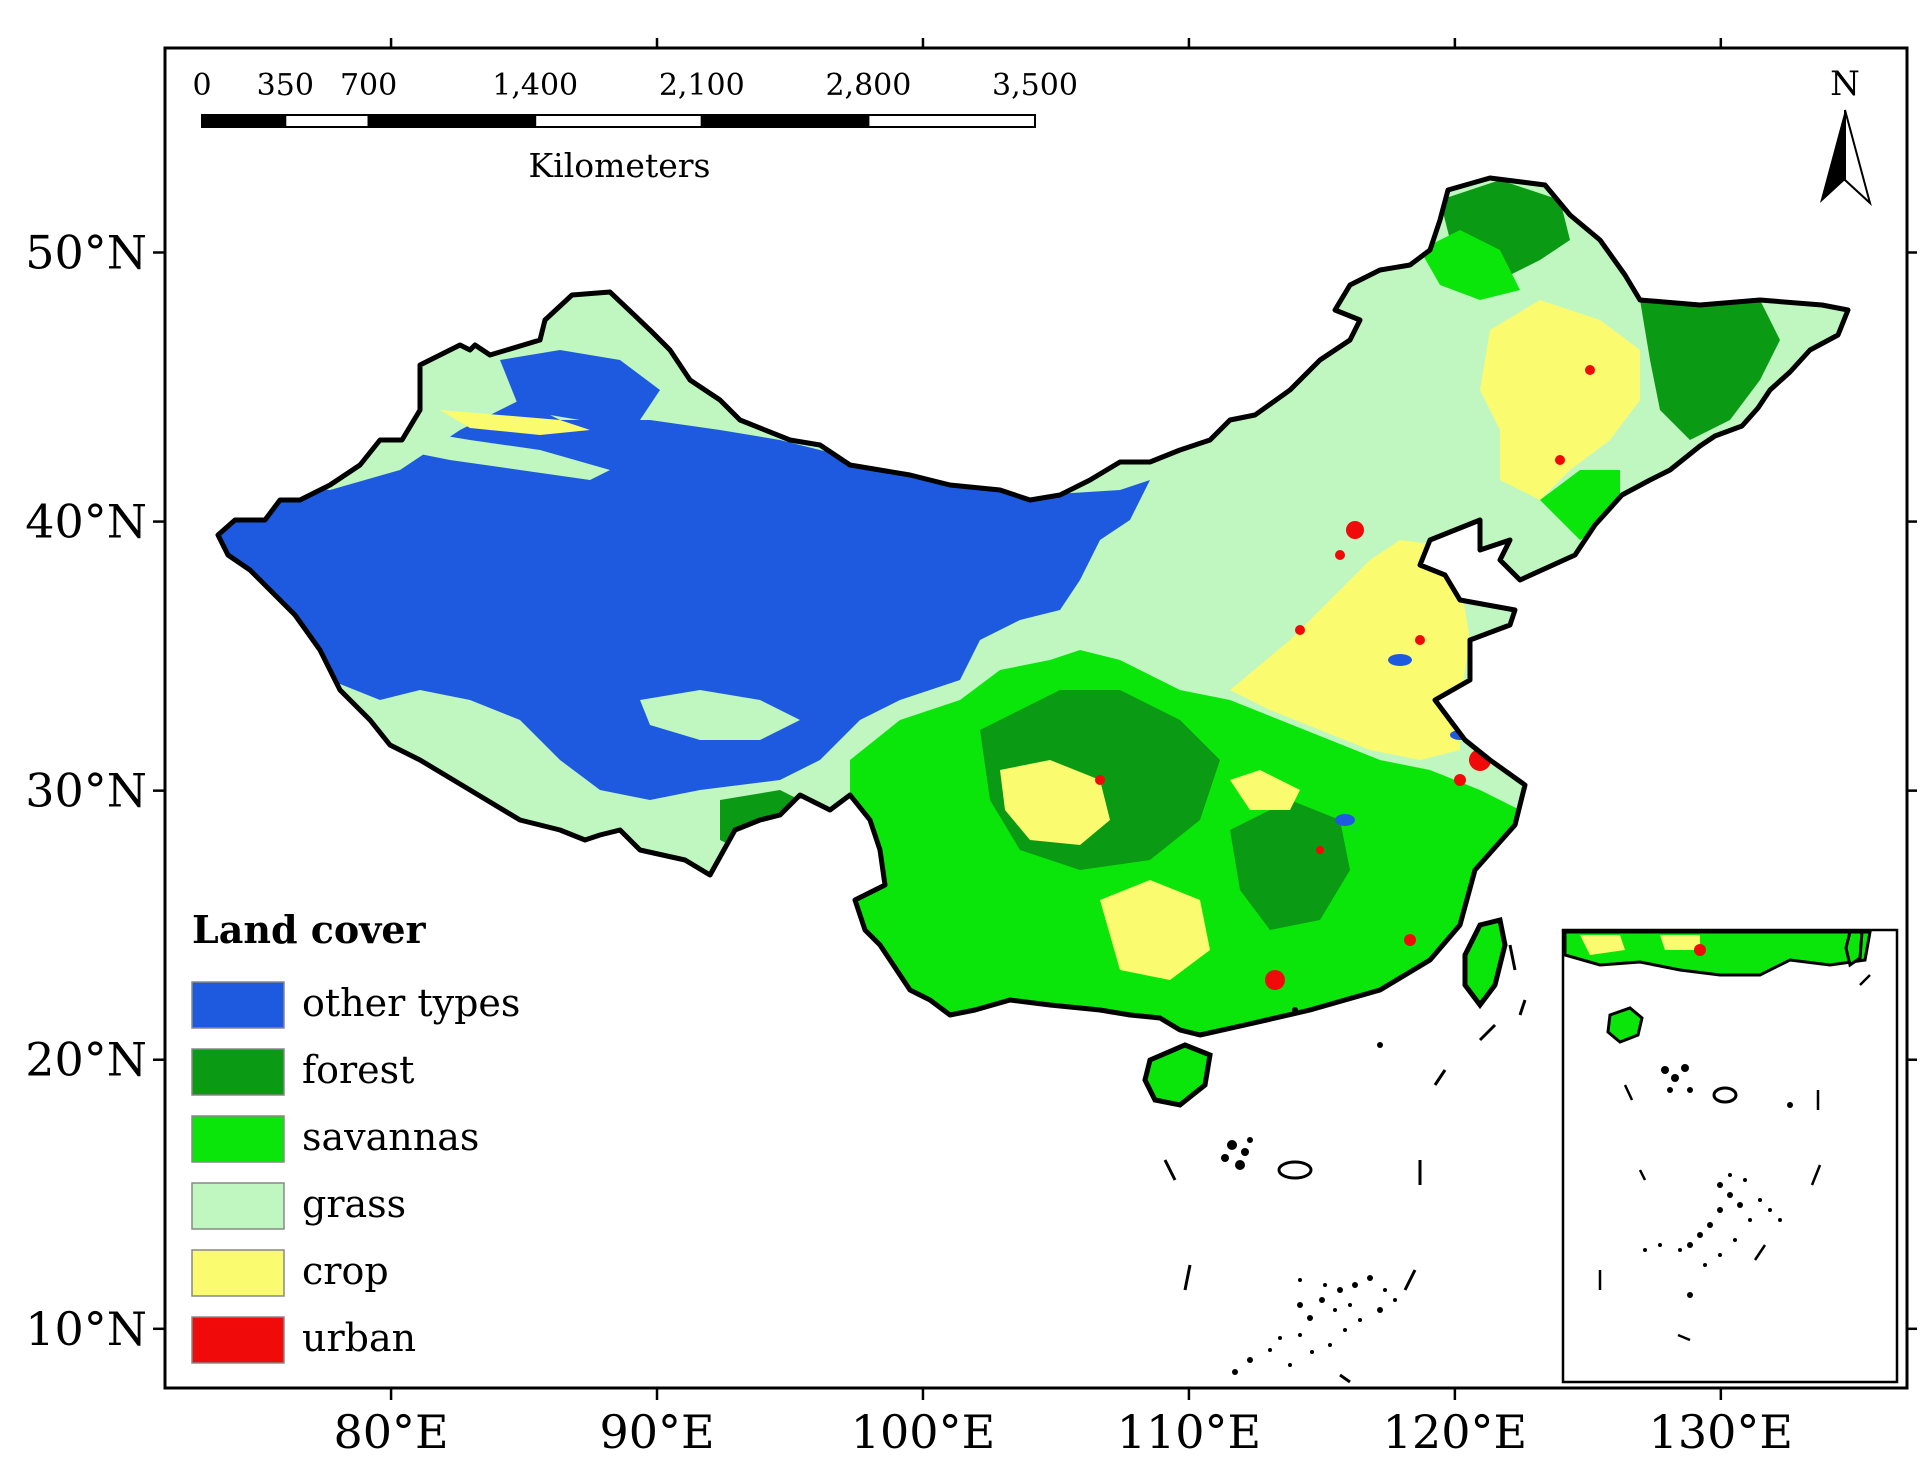 This screenshot has height=1478, width=1932. I want to click on scale-bar-label: 700, so click(368, 85).